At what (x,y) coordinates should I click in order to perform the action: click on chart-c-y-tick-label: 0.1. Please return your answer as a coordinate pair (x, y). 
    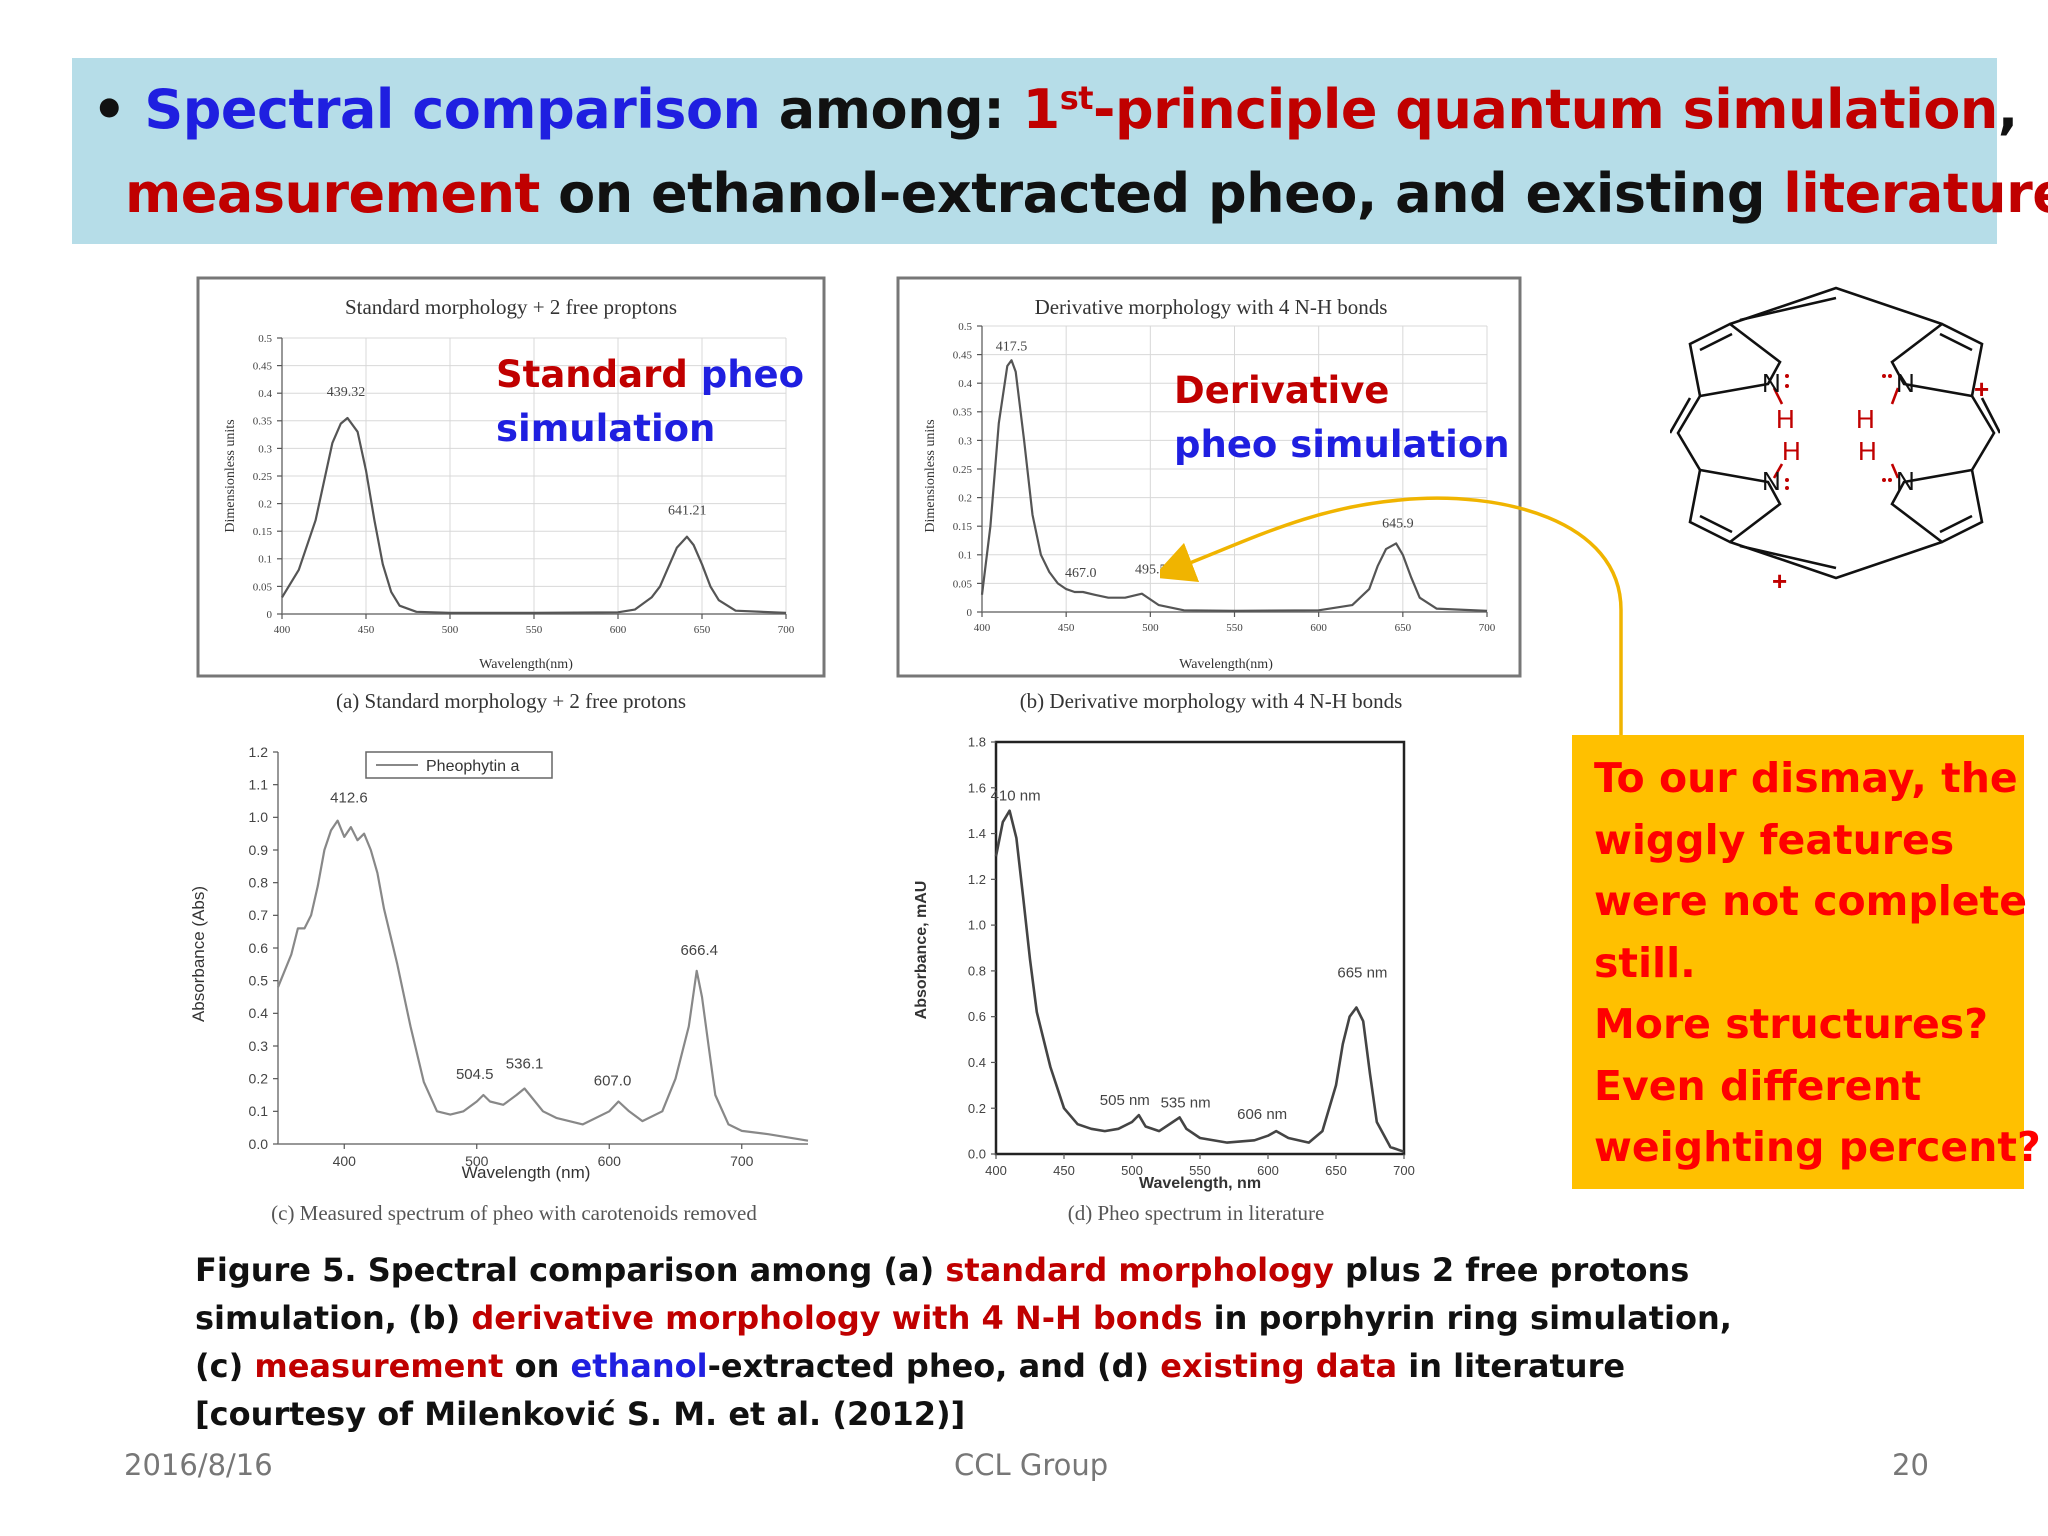
    Looking at the image, I should click on (259, 1111).